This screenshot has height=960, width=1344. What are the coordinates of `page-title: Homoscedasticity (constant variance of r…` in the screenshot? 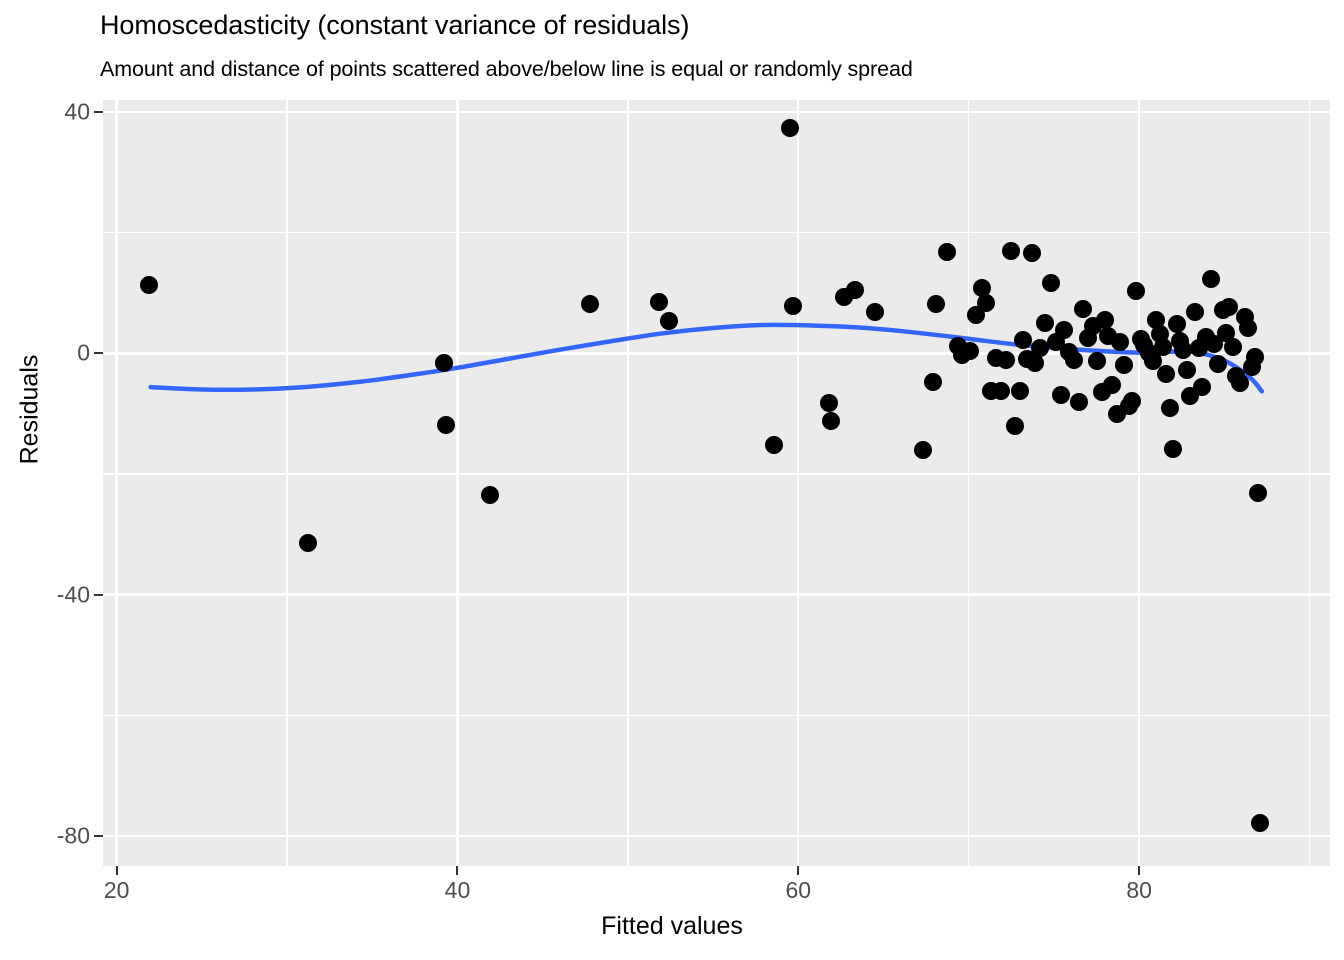 It's located at (395, 25).